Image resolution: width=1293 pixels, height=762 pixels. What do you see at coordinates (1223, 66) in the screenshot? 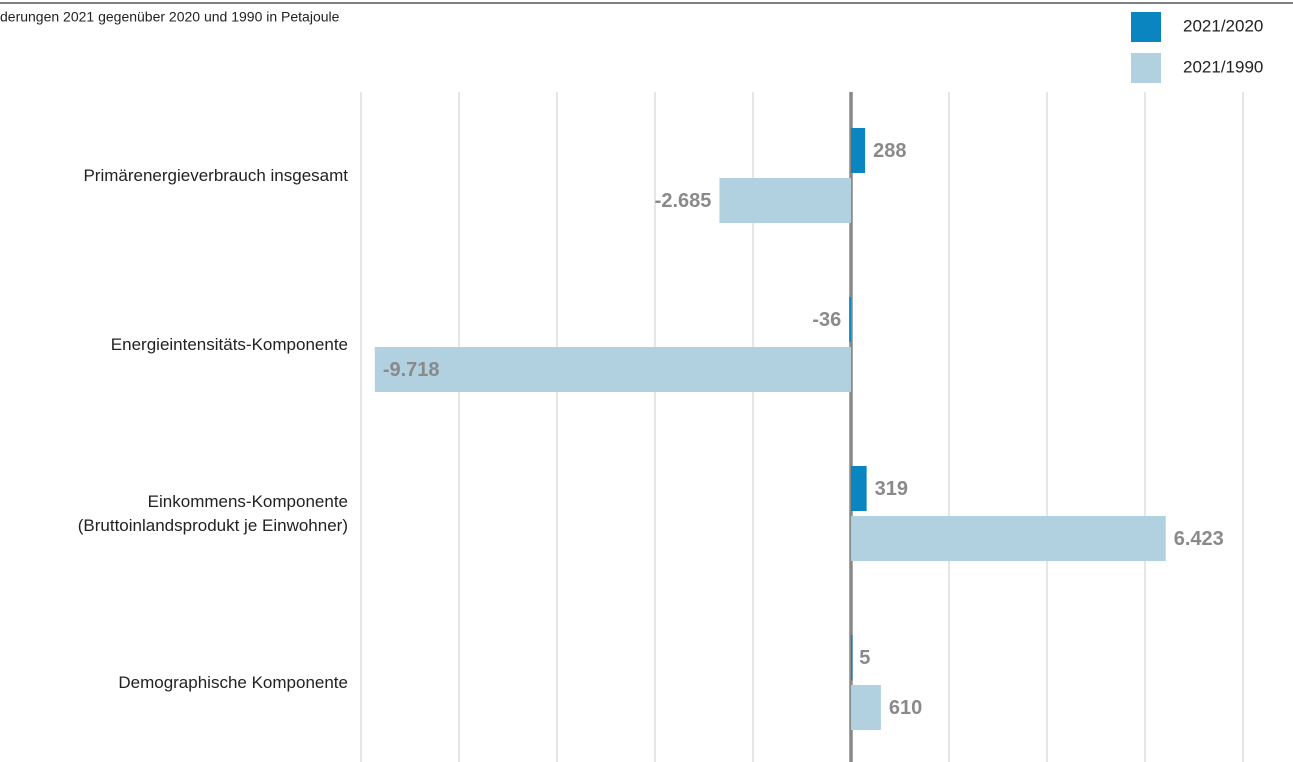
I see `legend-label: 2021/1990` at bounding box center [1223, 66].